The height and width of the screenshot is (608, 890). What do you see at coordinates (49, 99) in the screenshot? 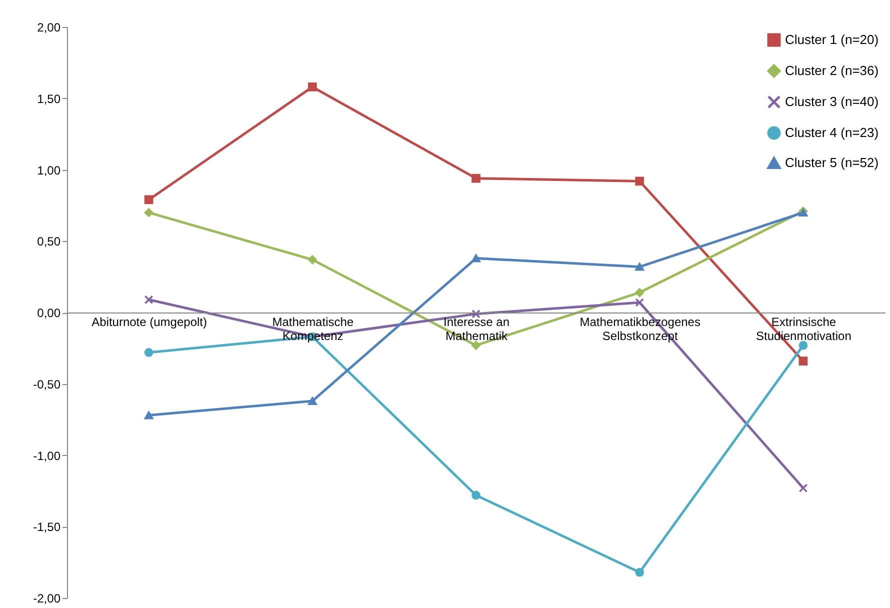
I see `y-tick-label: 1,50` at bounding box center [49, 99].